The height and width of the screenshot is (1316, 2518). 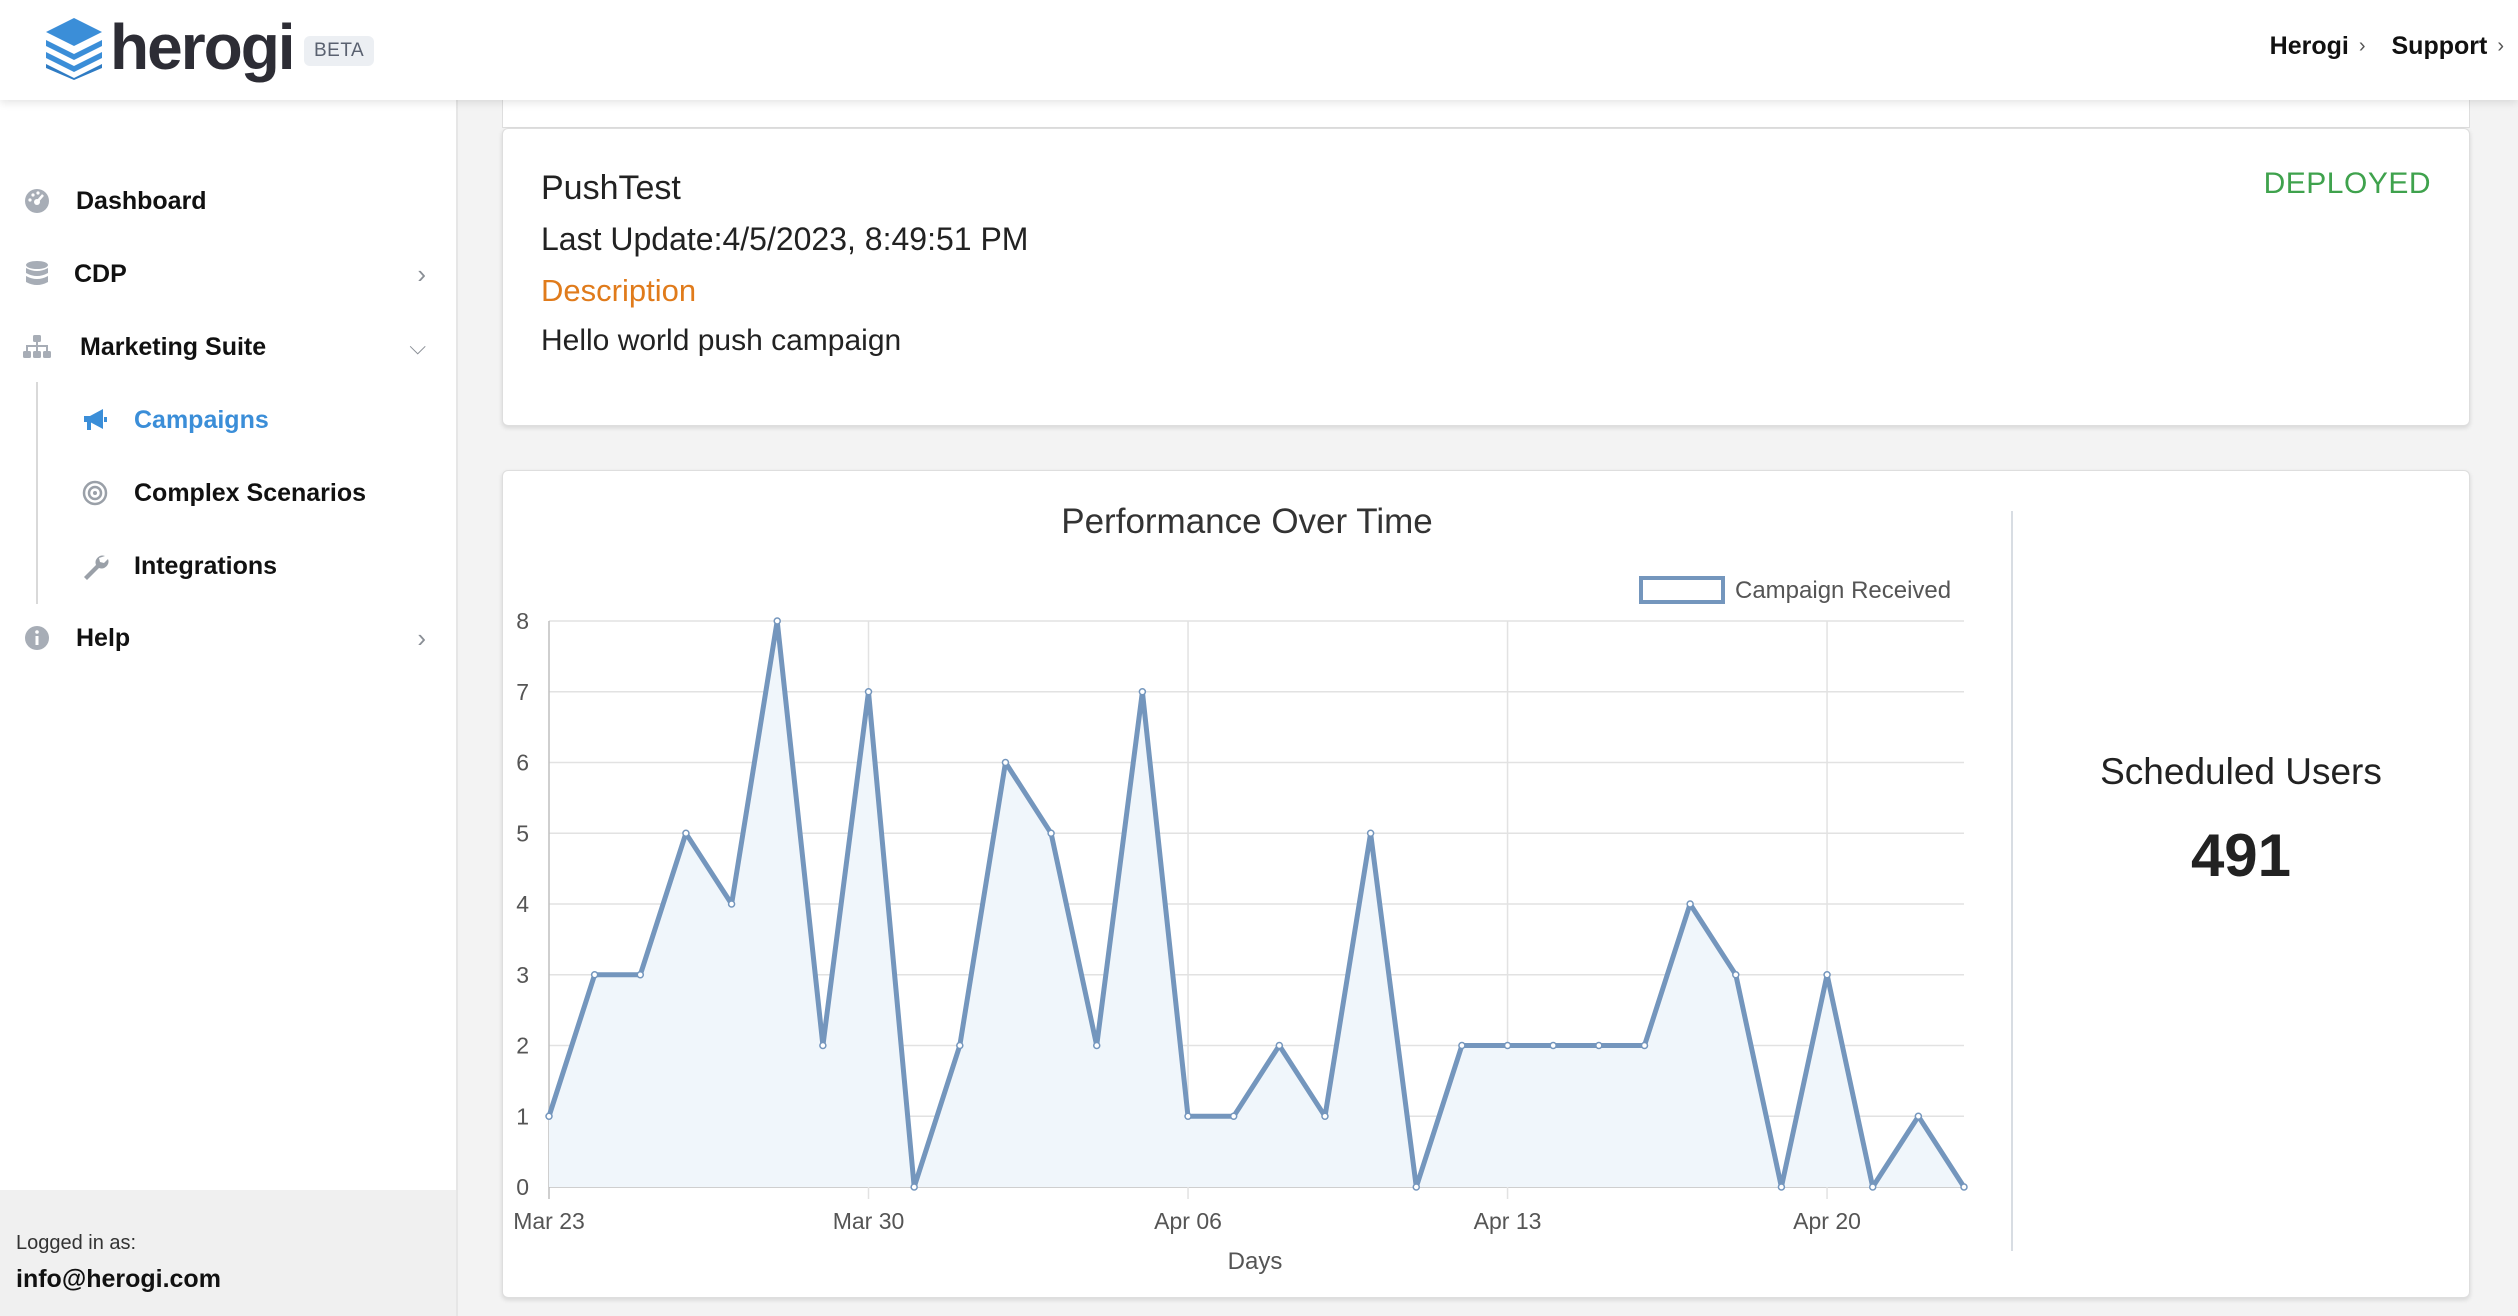 What do you see at coordinates (1682, 590) in the screenshot?
I see `legend-swatch` at bounding box center [1682, 590].